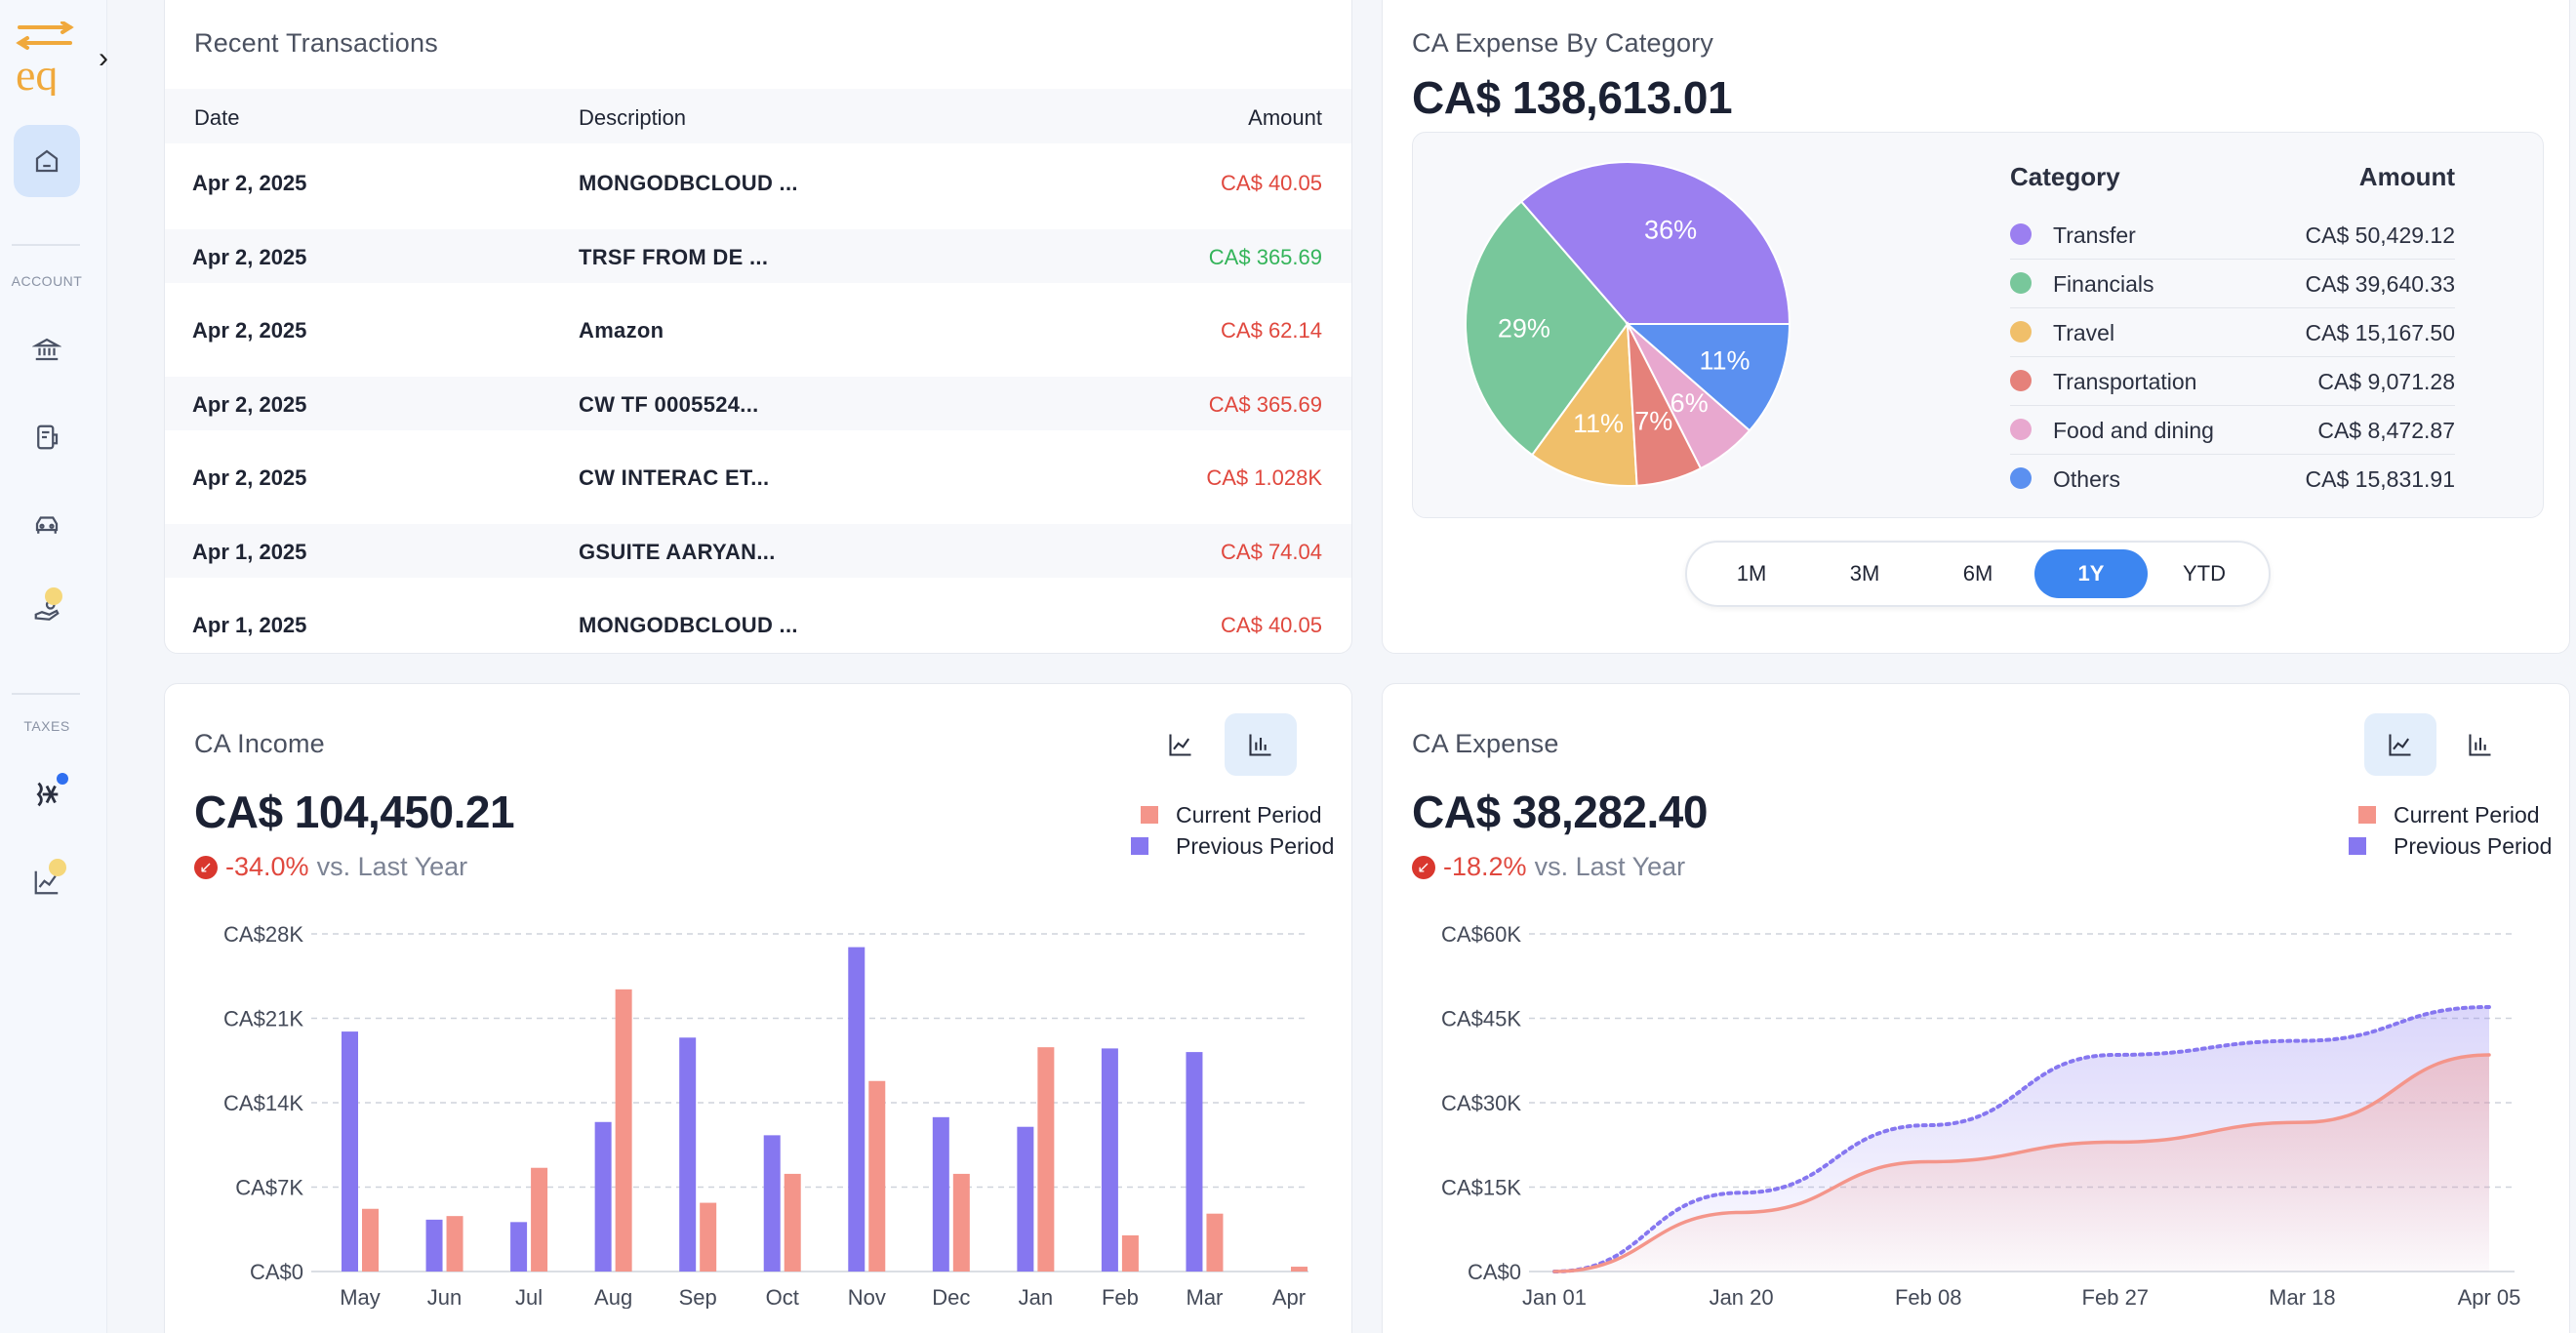 The width and height of the screenshot is (2576, 1333). I want to click on delta-suffix: vs. Last Year, so click(1610, 867).